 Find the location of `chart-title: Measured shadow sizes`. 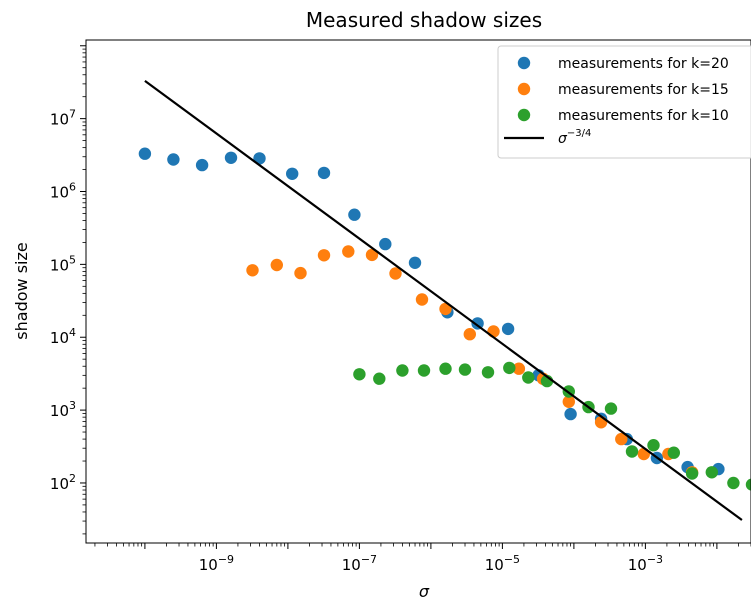

chart-title: Measured shadow sizes is located at coordinates (424, 20).